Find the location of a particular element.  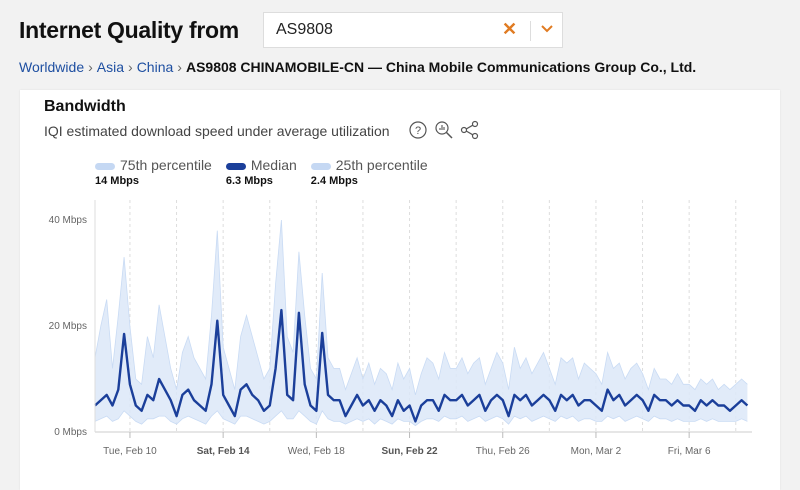

x-tick-label: Mon, Mar 2 is located at coordinates (596, 451).